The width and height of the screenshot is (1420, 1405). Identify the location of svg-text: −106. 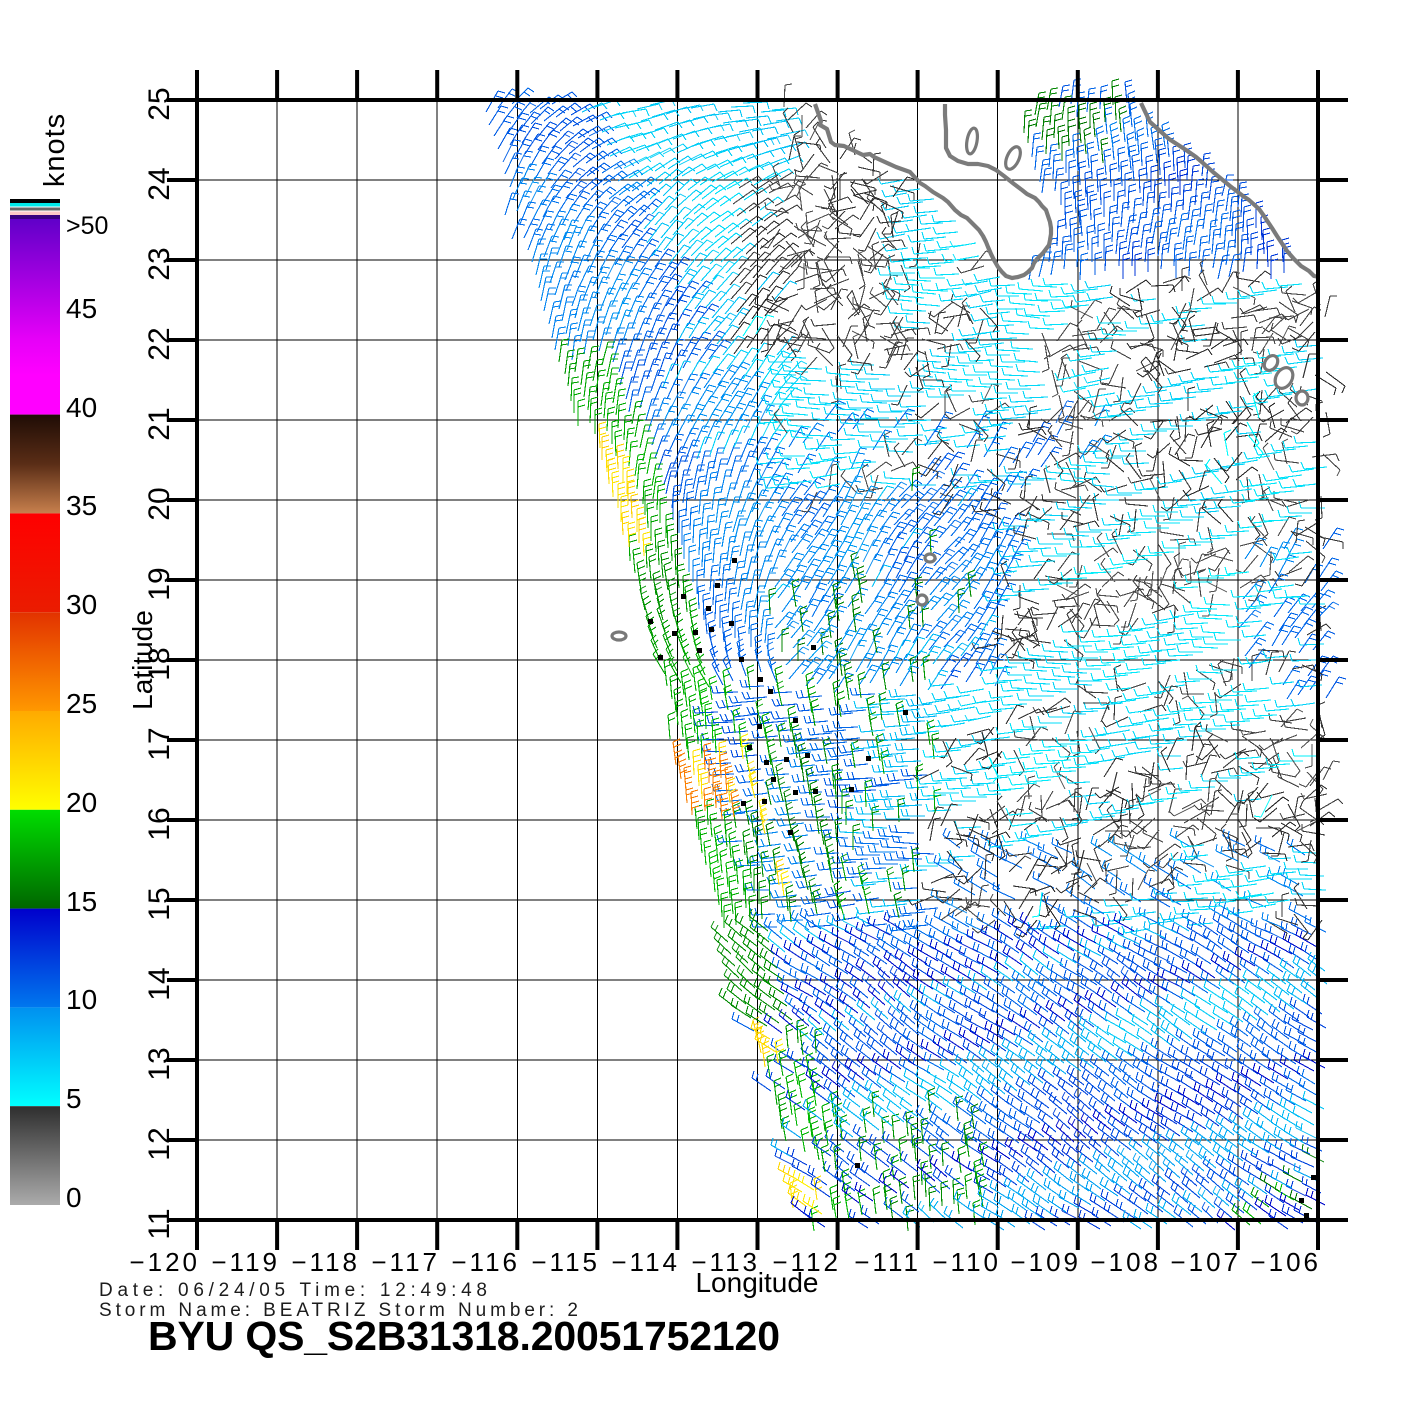
(1285, 1262).